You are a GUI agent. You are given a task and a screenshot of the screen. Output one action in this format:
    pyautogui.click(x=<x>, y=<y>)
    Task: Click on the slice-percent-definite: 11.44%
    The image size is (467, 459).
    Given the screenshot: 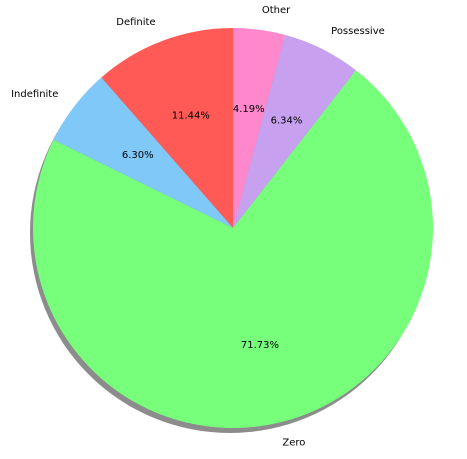 What is the action you would take?
    pyautogui.click(x=191, y=116)
    